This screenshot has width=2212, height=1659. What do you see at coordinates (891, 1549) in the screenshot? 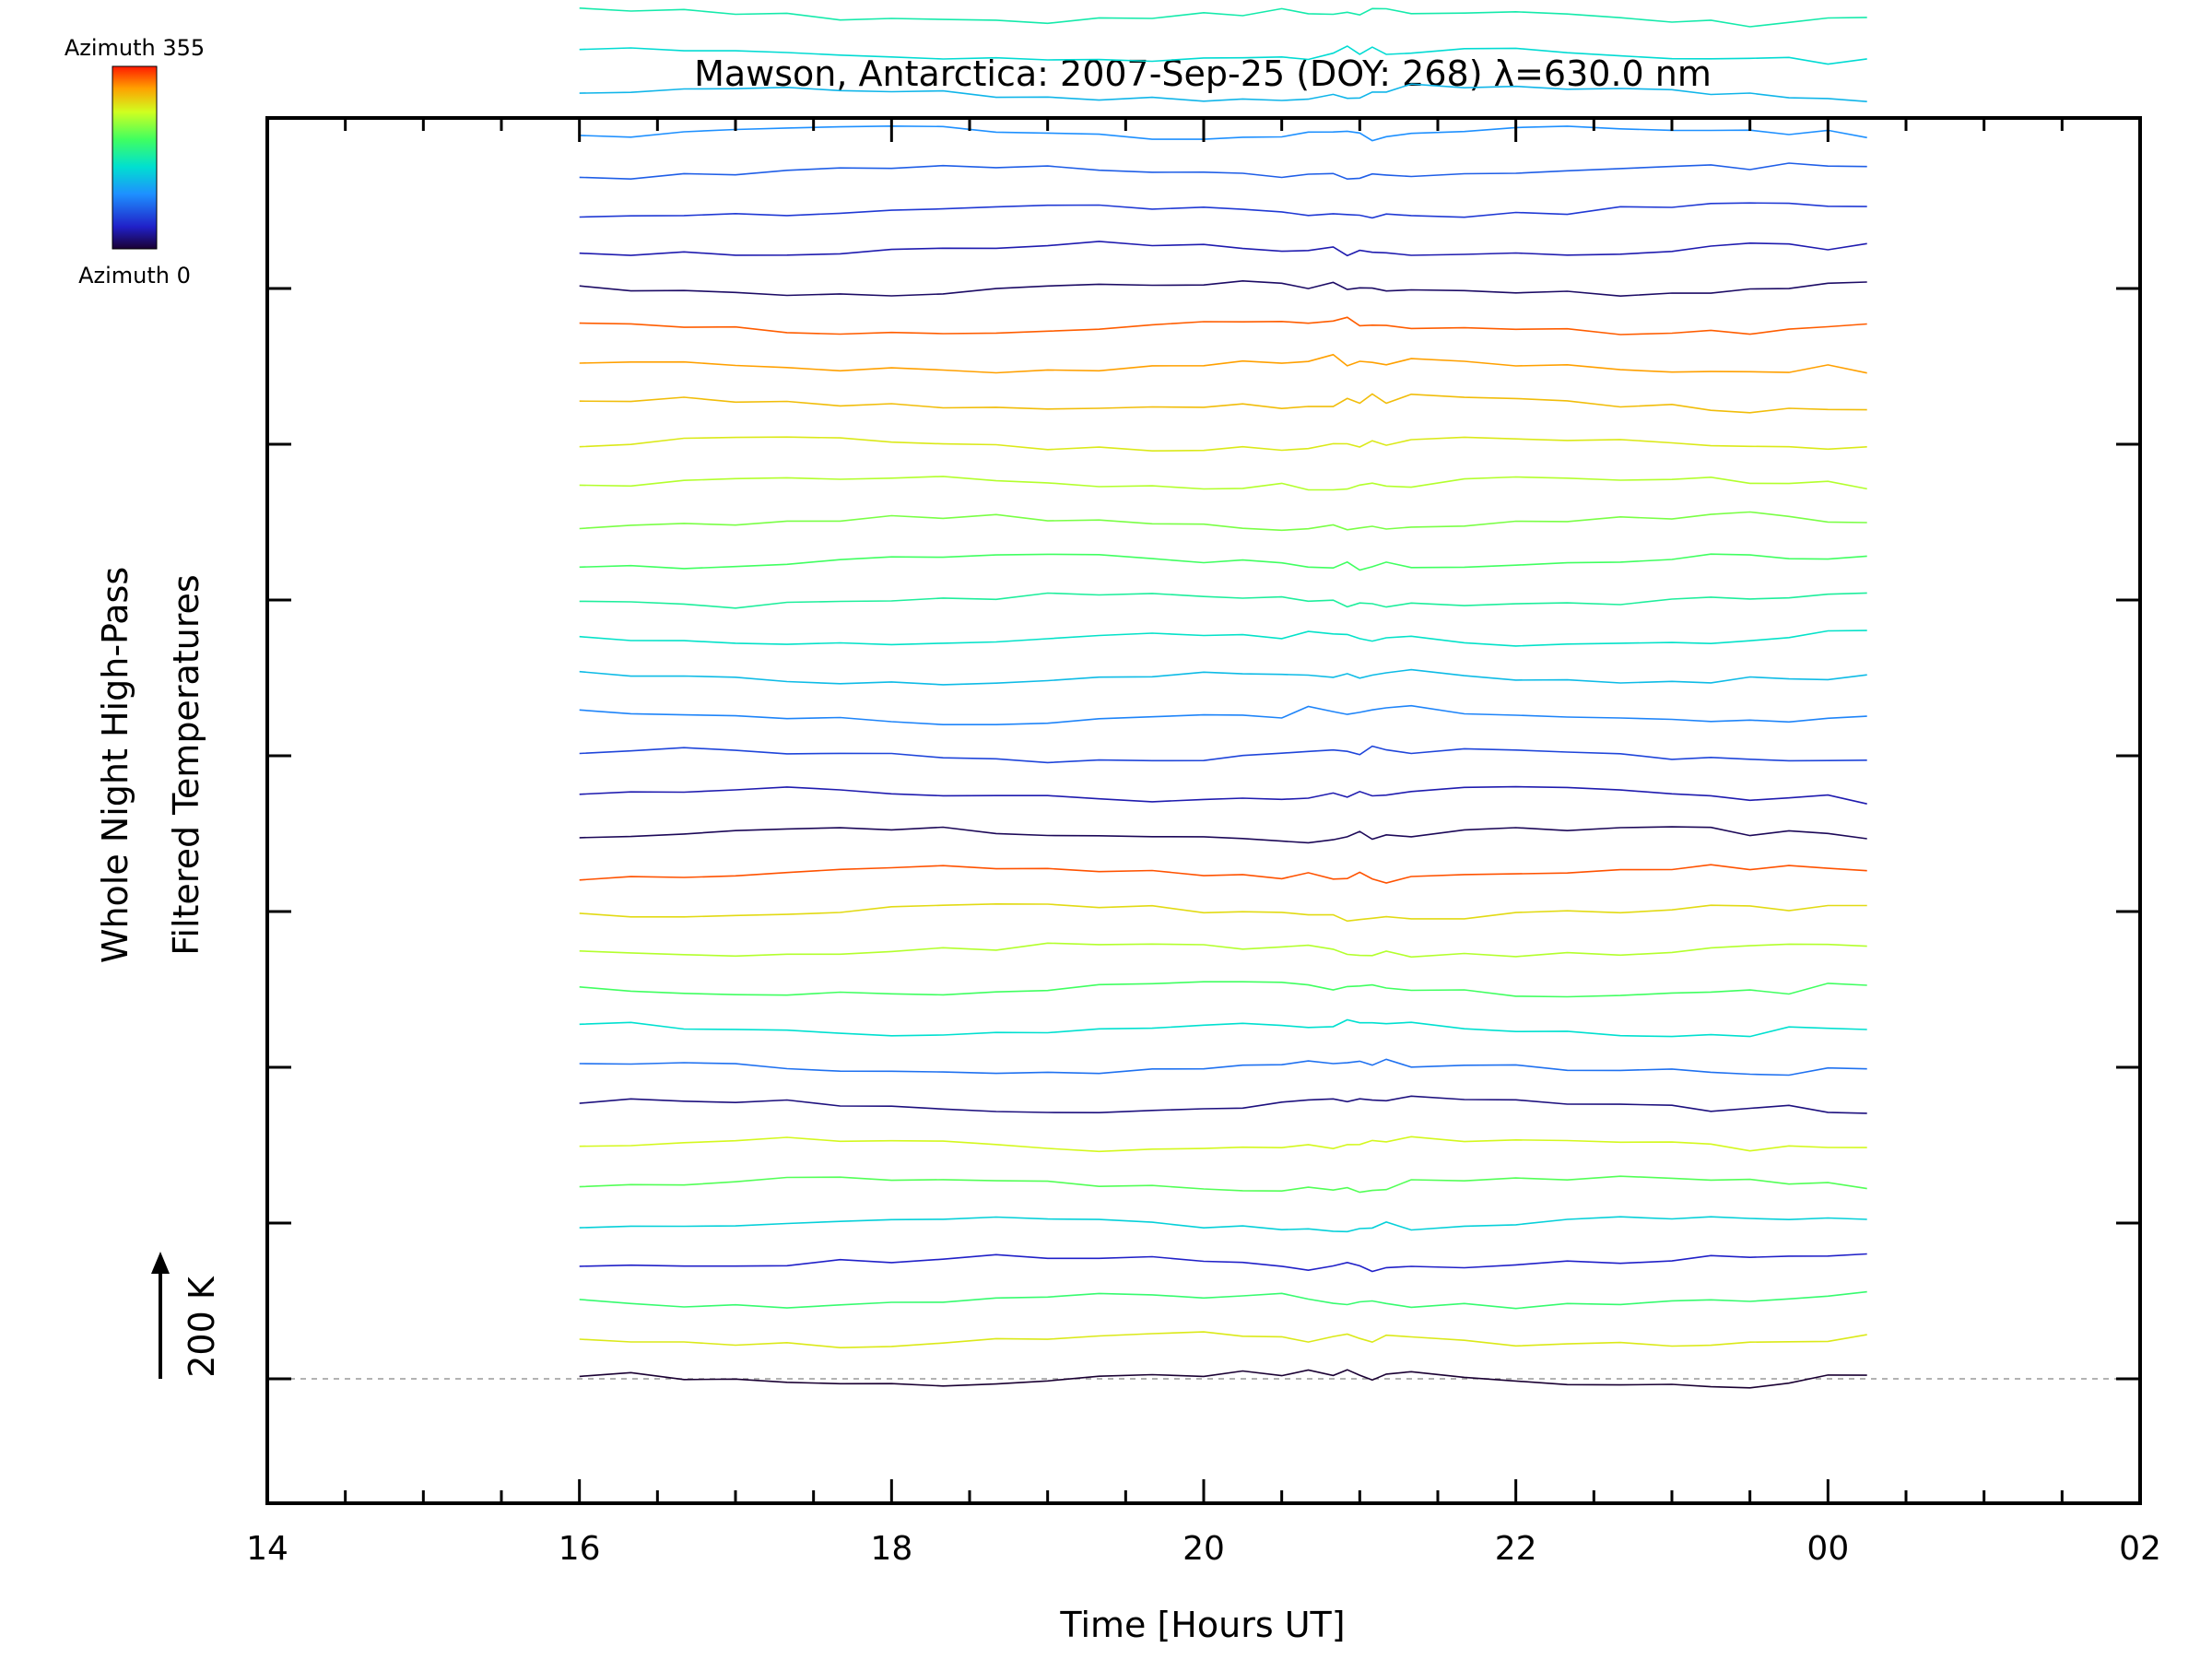
I see `x-tick-label: 18` at bounding box center [891, 1549].